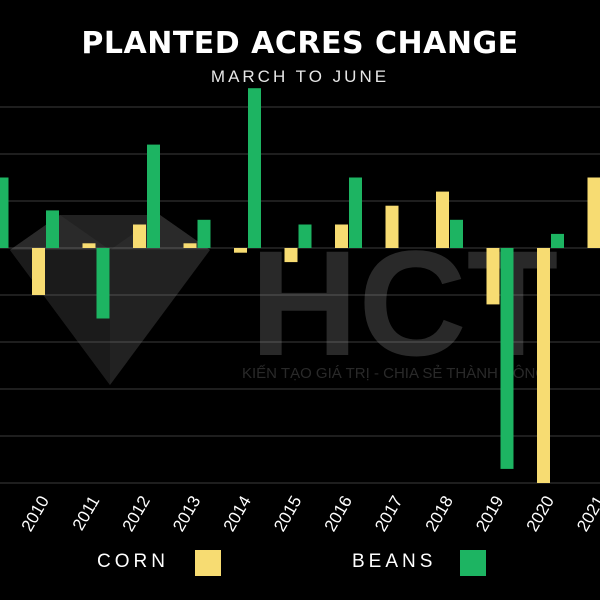  Describe the element at coordinates (586, 514) in the screenshot. I see `x-tick-label: 2021` at that location.